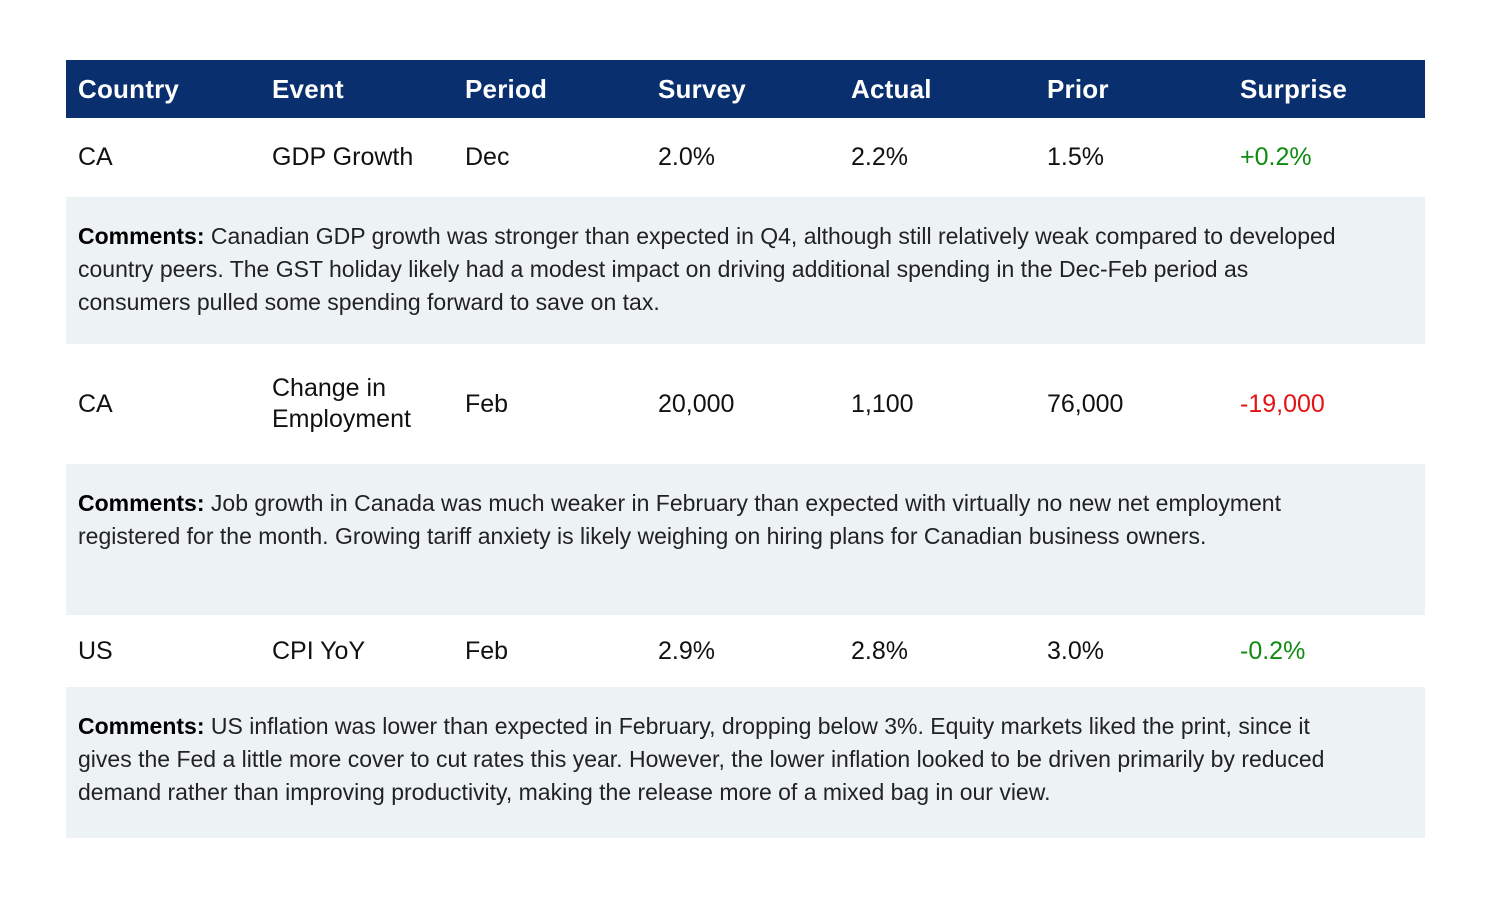 This screenshot has height=909, width=1488. I want to click on column-header-event: Event, so click(308, 88).